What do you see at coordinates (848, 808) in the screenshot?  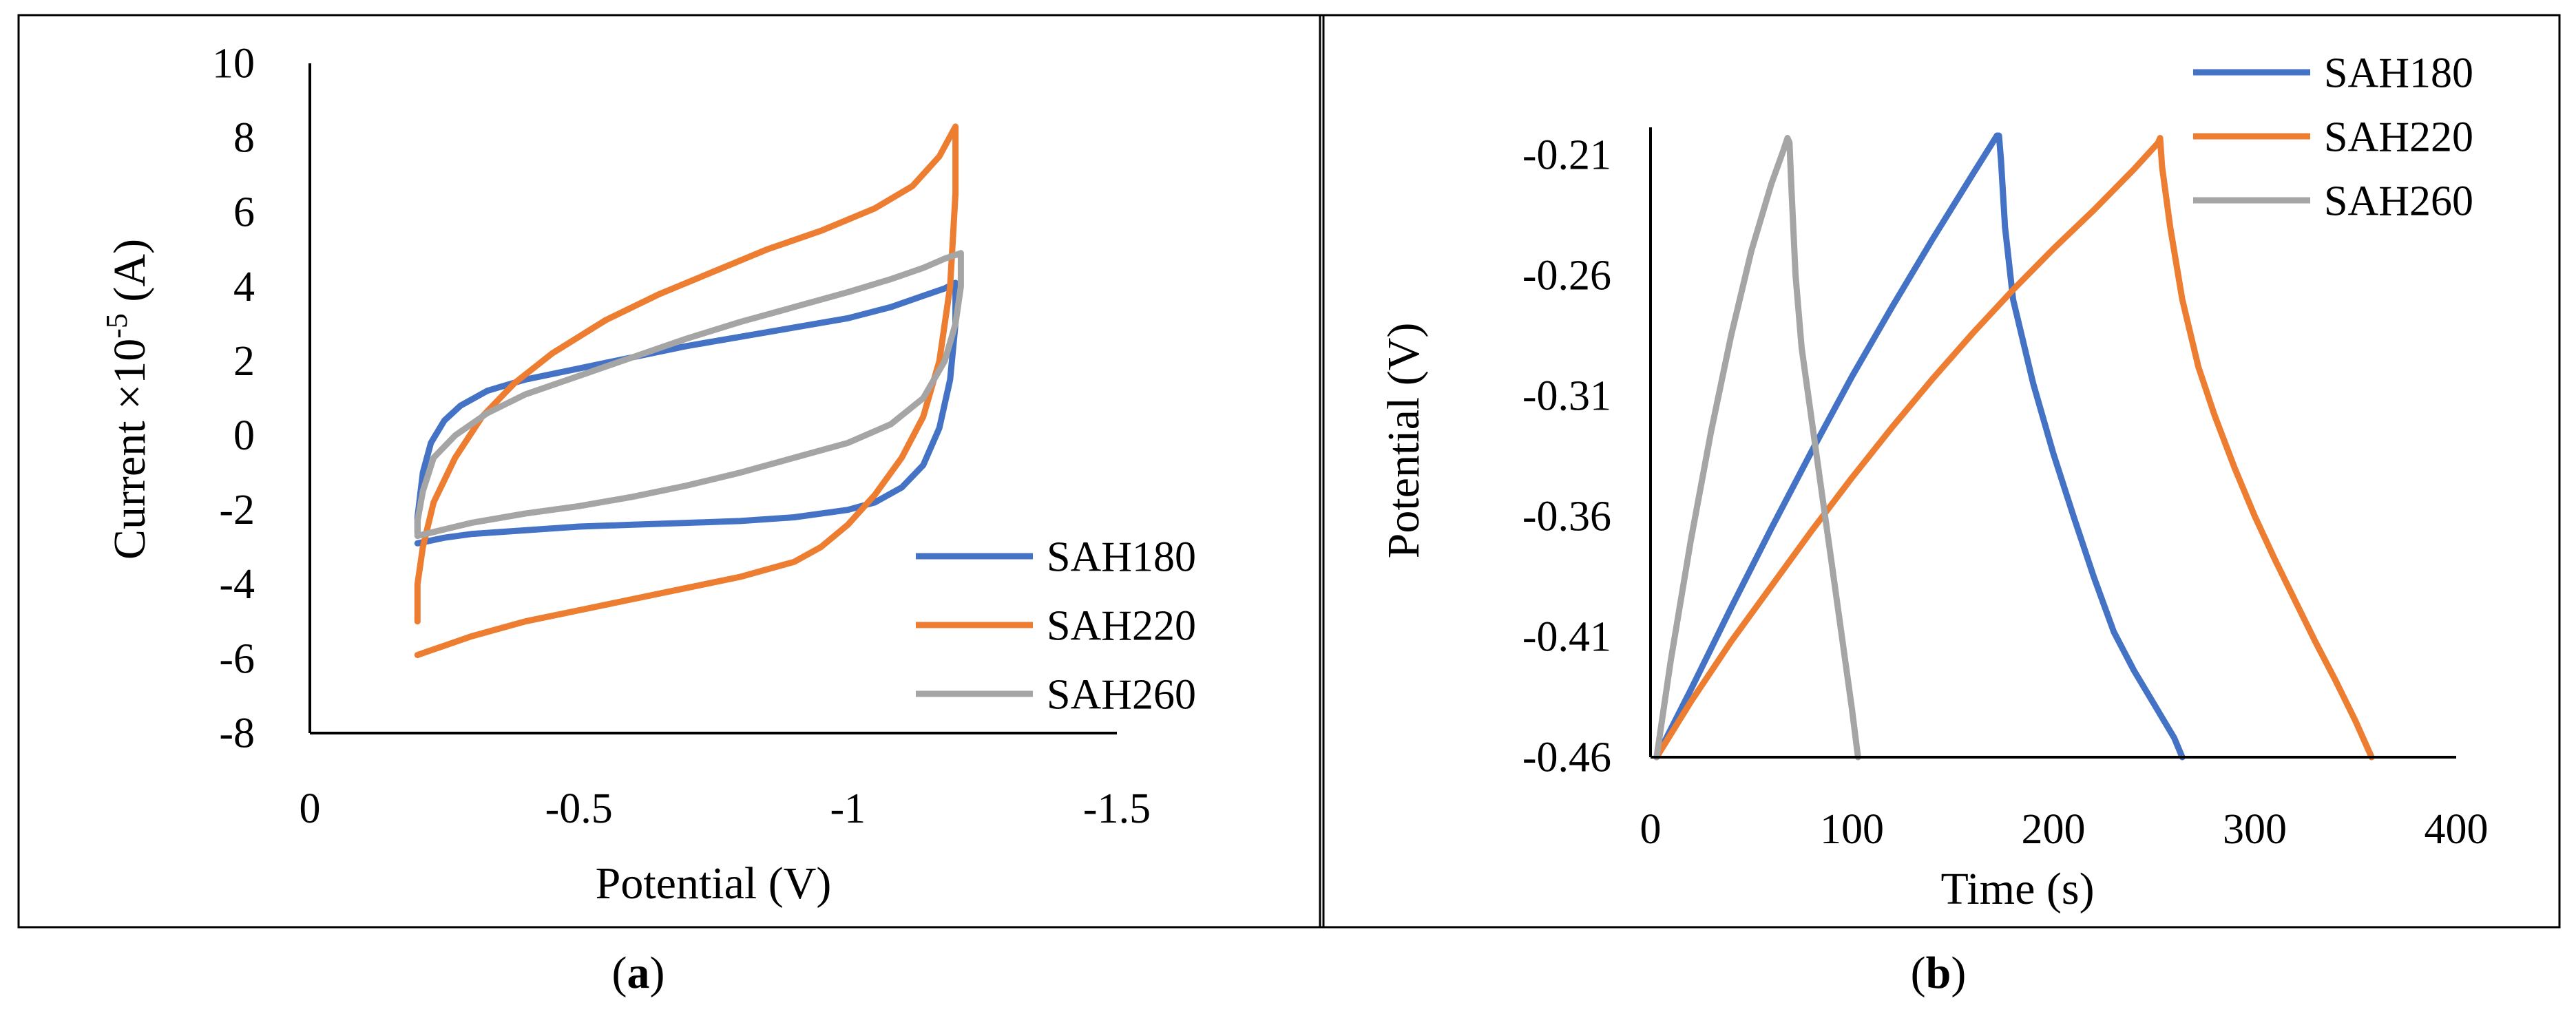 I see `panel-a-x-tick-label: -1` at bounding box center [848, 808].